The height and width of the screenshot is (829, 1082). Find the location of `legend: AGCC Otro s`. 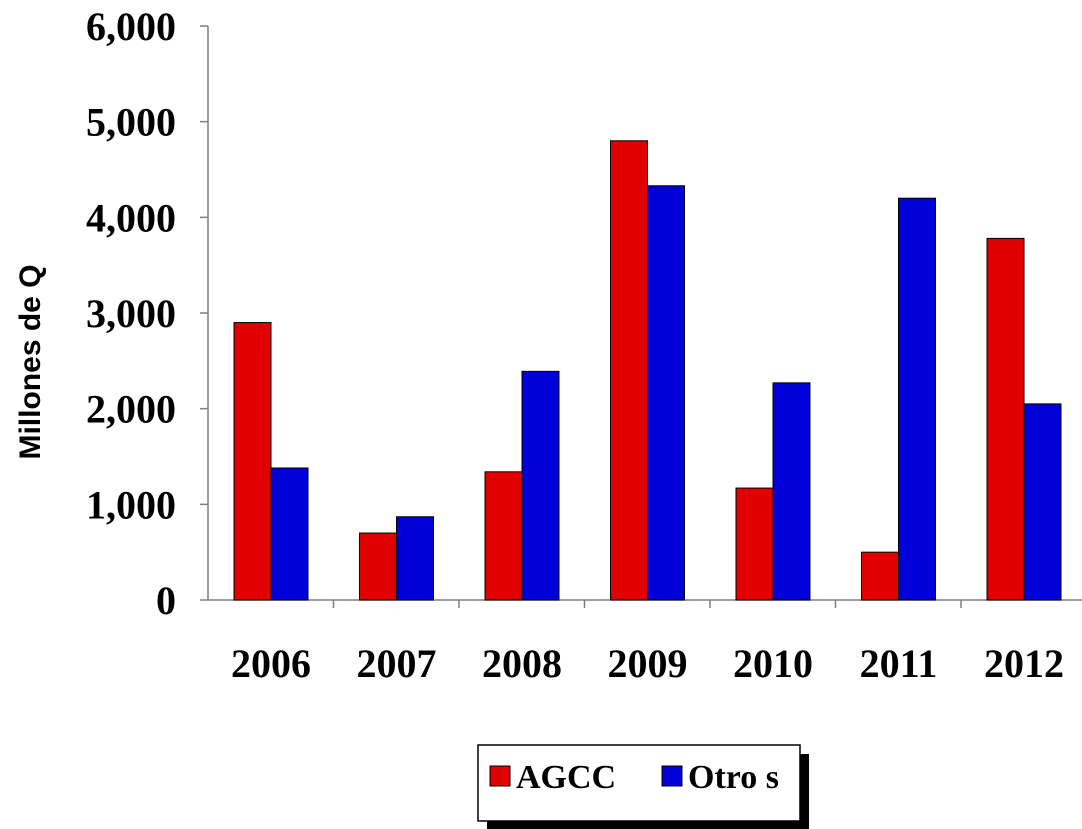

legend: AGCC Otro s is located at coordinates (643, 786).